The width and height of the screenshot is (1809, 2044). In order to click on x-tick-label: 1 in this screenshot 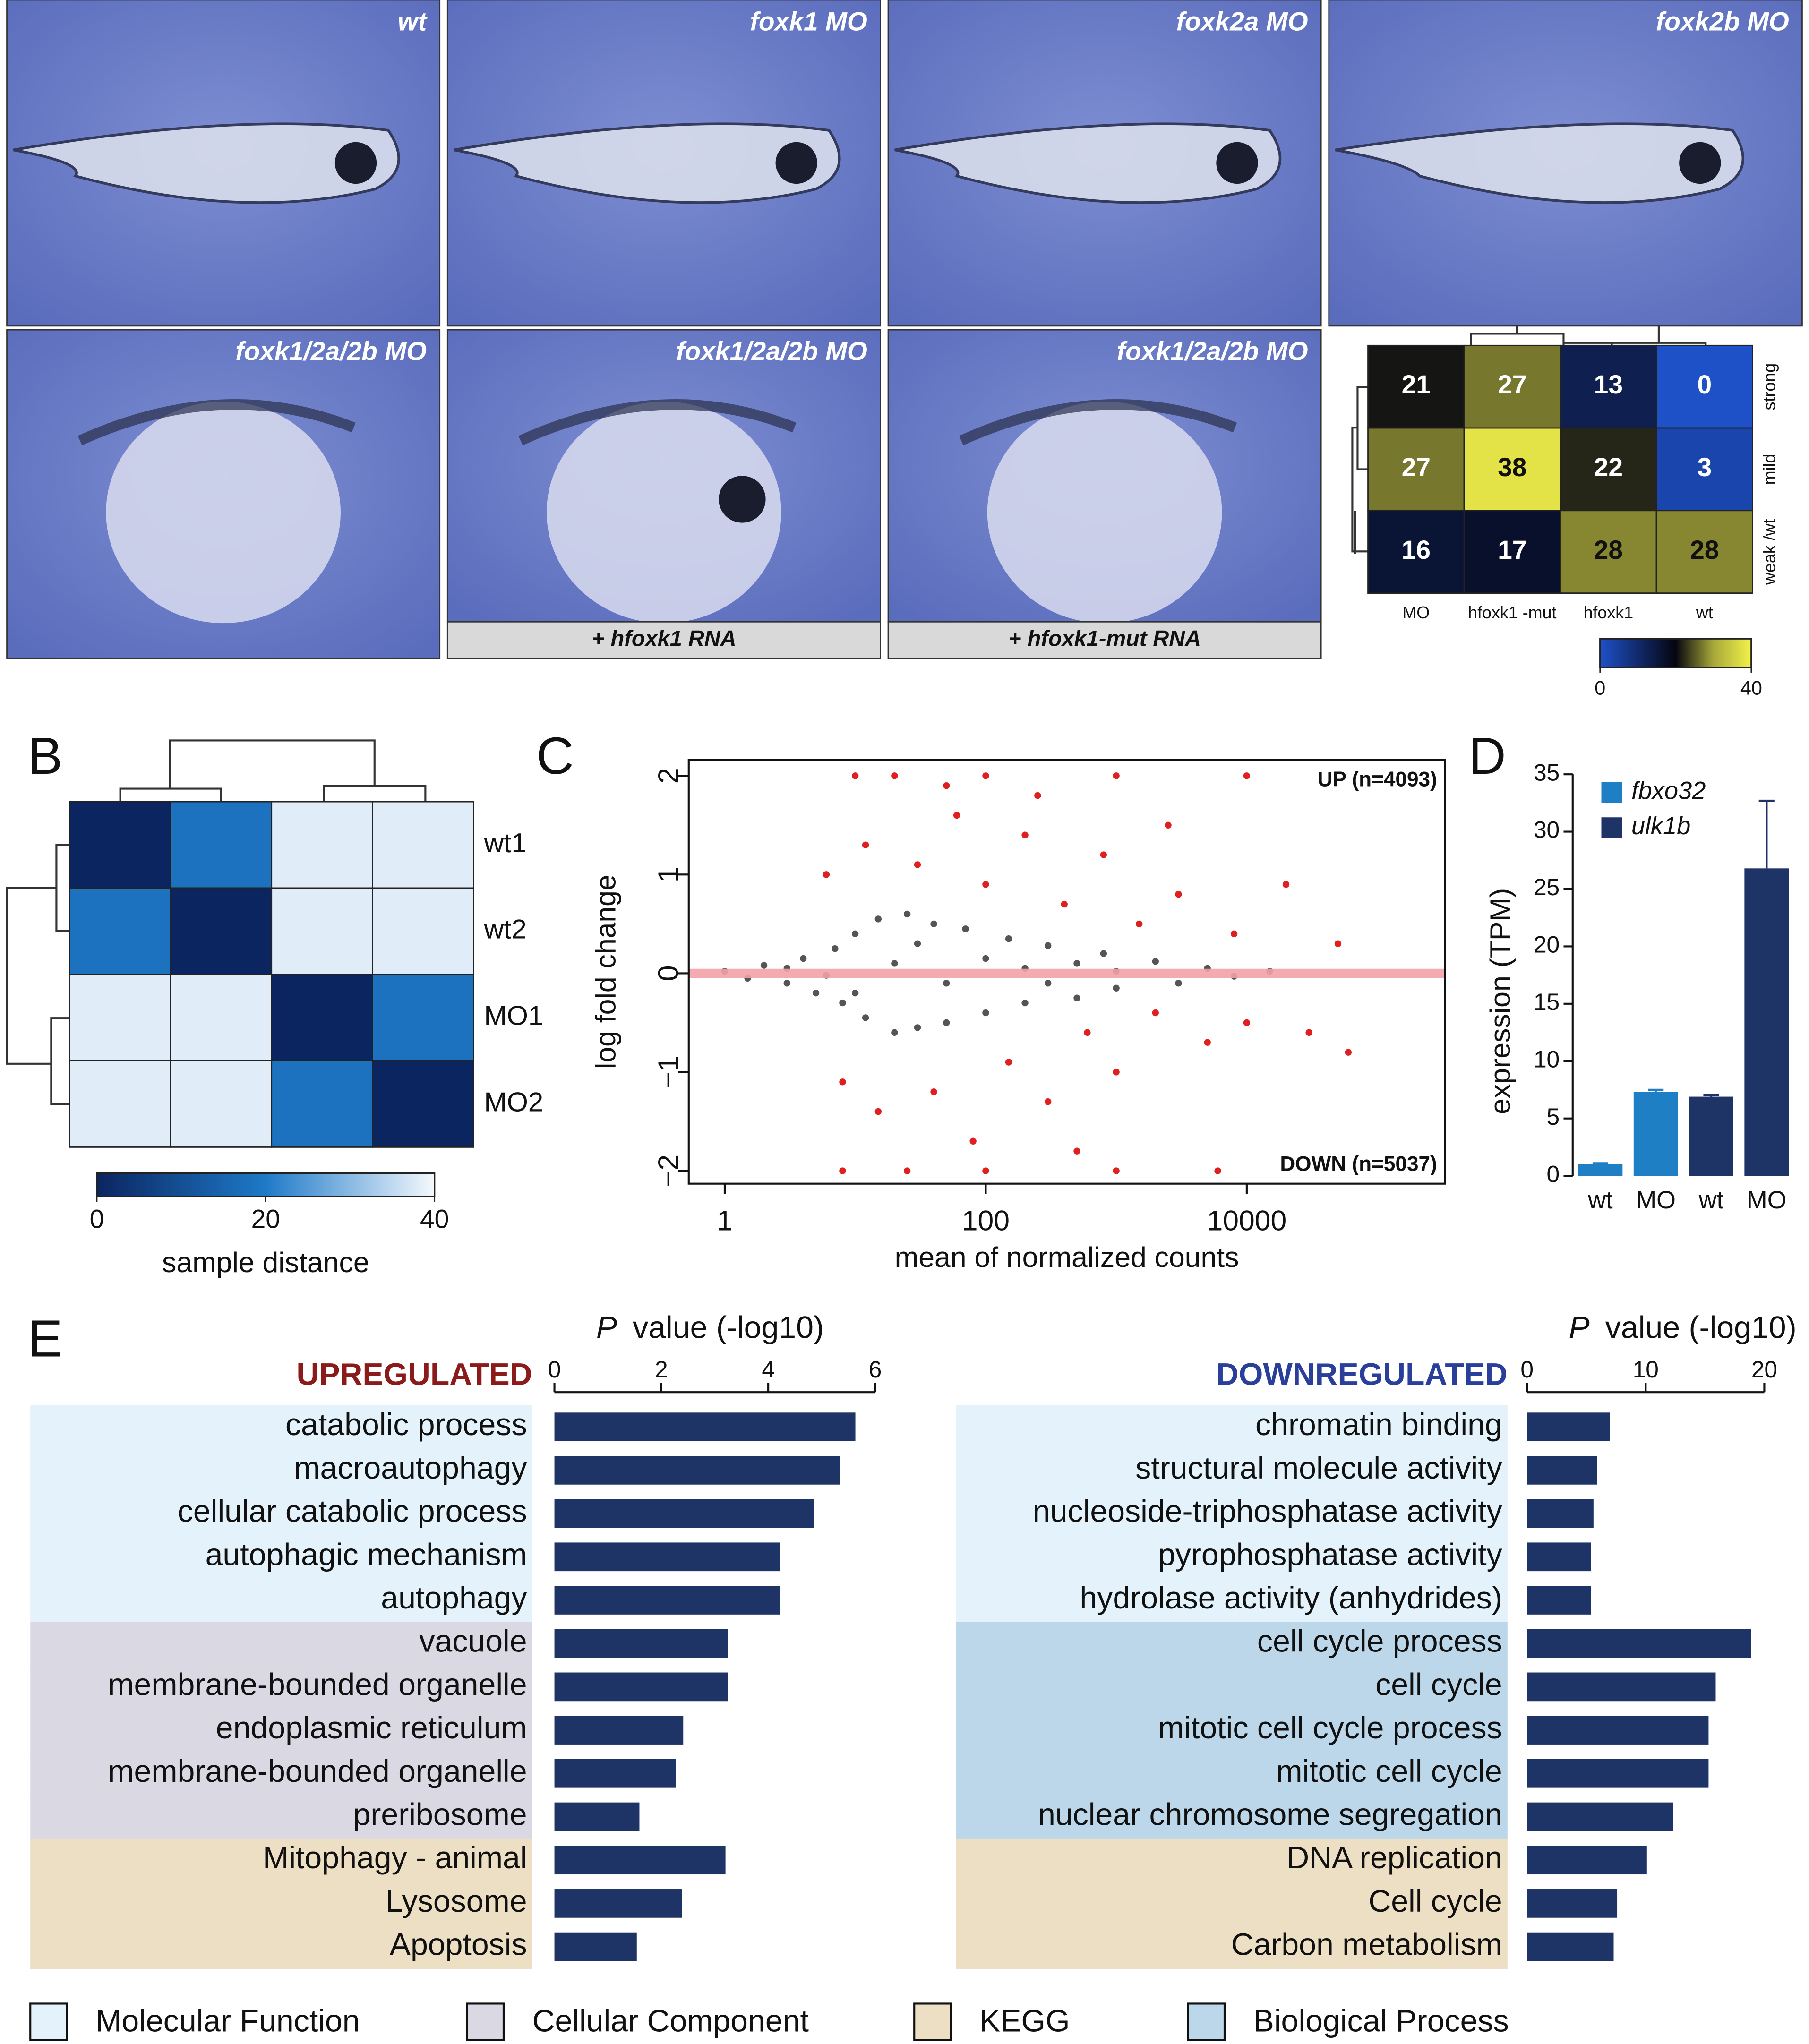, I will do `click(725, 1221)`.